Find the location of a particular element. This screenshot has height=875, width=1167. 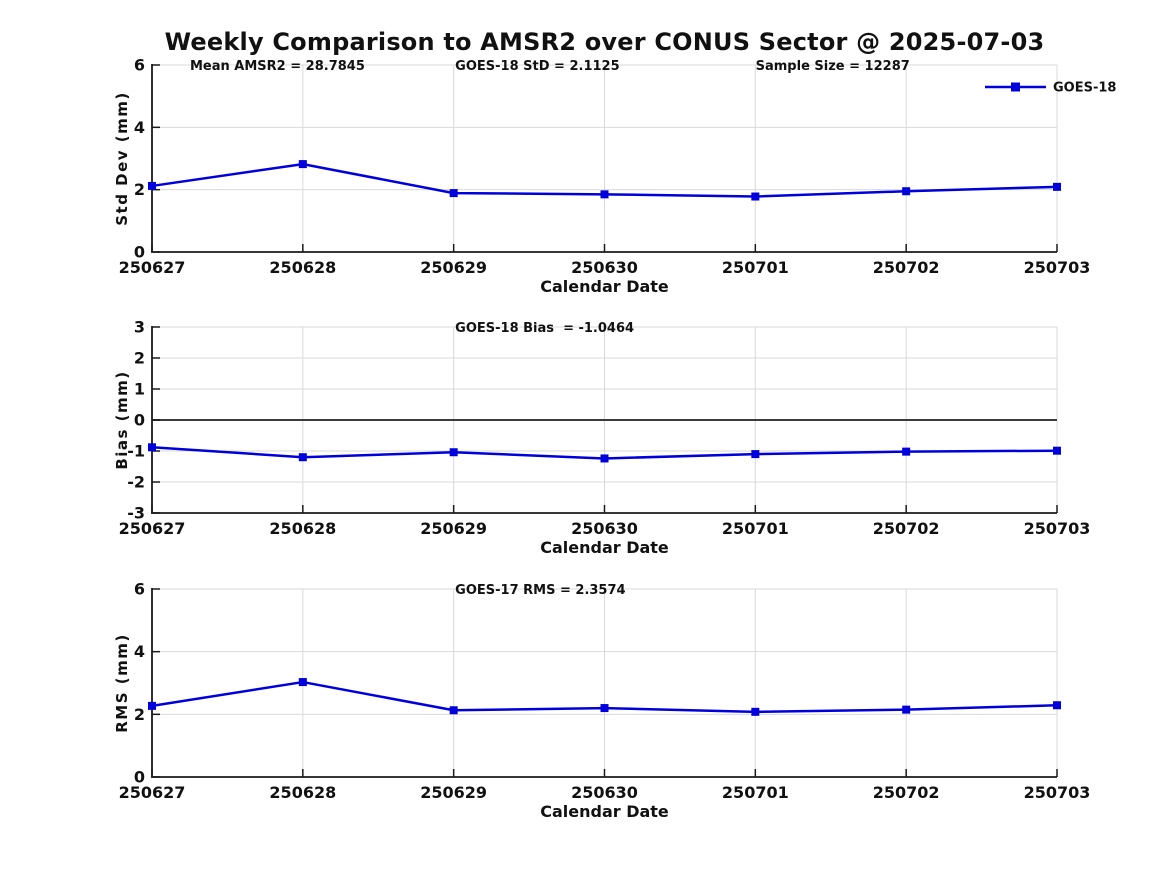

legend-label: GOES-18 is located at coordinates (1084, 88).